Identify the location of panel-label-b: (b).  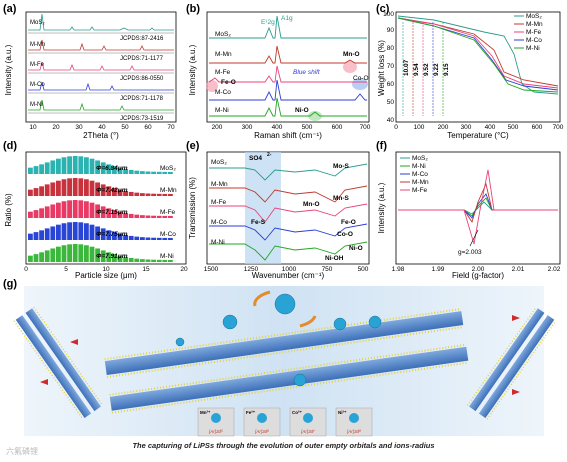
(193, 9).